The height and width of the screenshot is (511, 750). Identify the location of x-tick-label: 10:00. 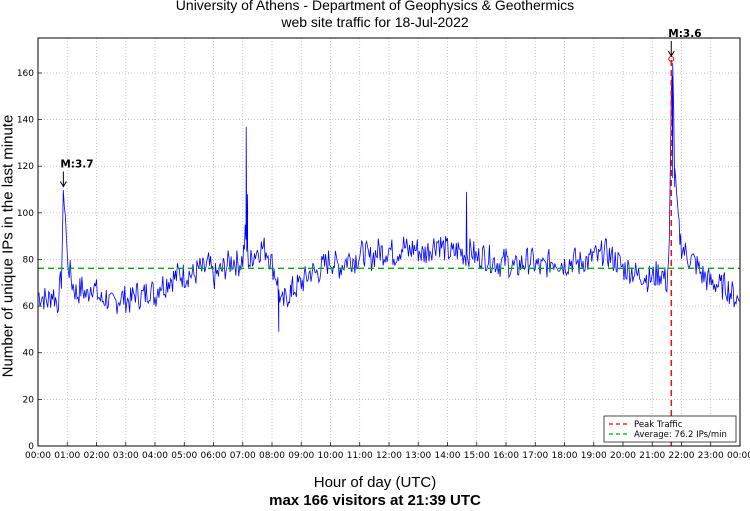
(331, 456).